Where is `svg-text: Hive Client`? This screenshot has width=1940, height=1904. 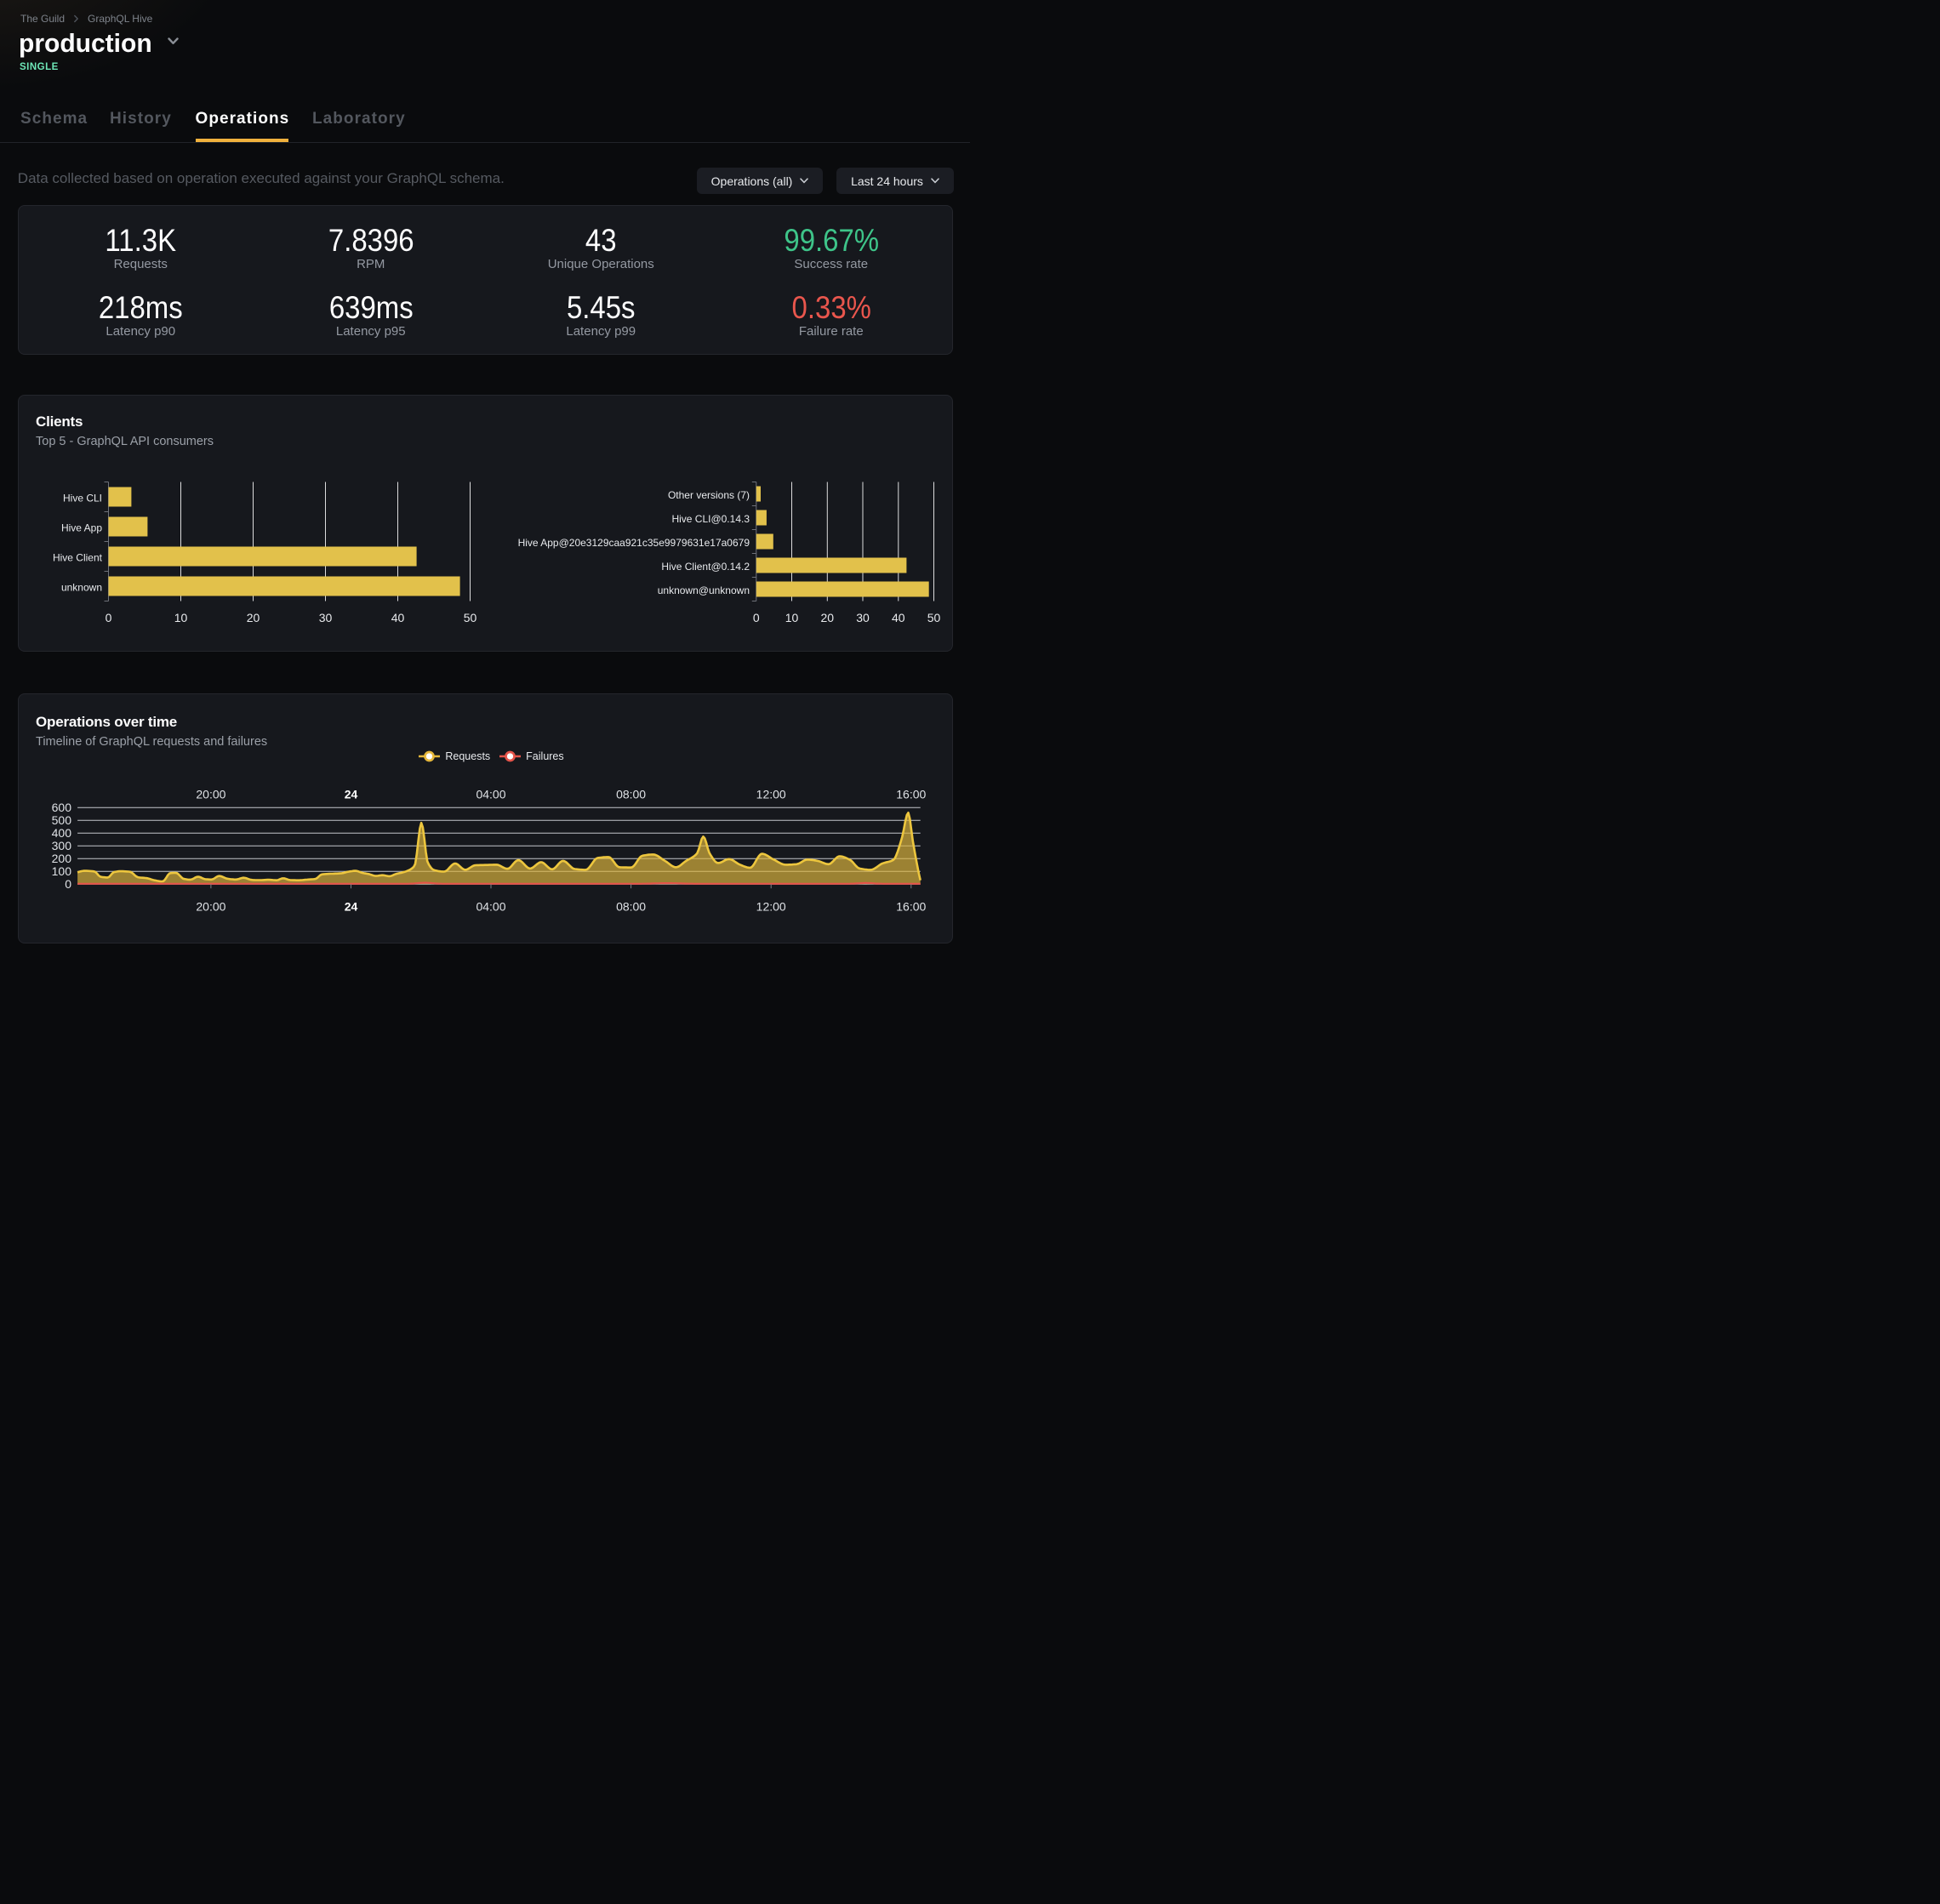
svg-text: Hive Client is located at coordinates (78, 558).